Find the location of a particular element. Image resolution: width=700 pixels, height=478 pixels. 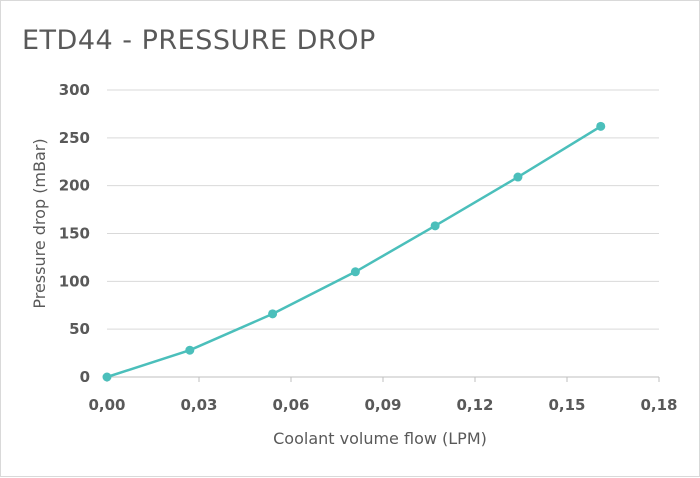

x-axis-title: Coolant volume flow (LPM) is located at coordinates (380, 438).